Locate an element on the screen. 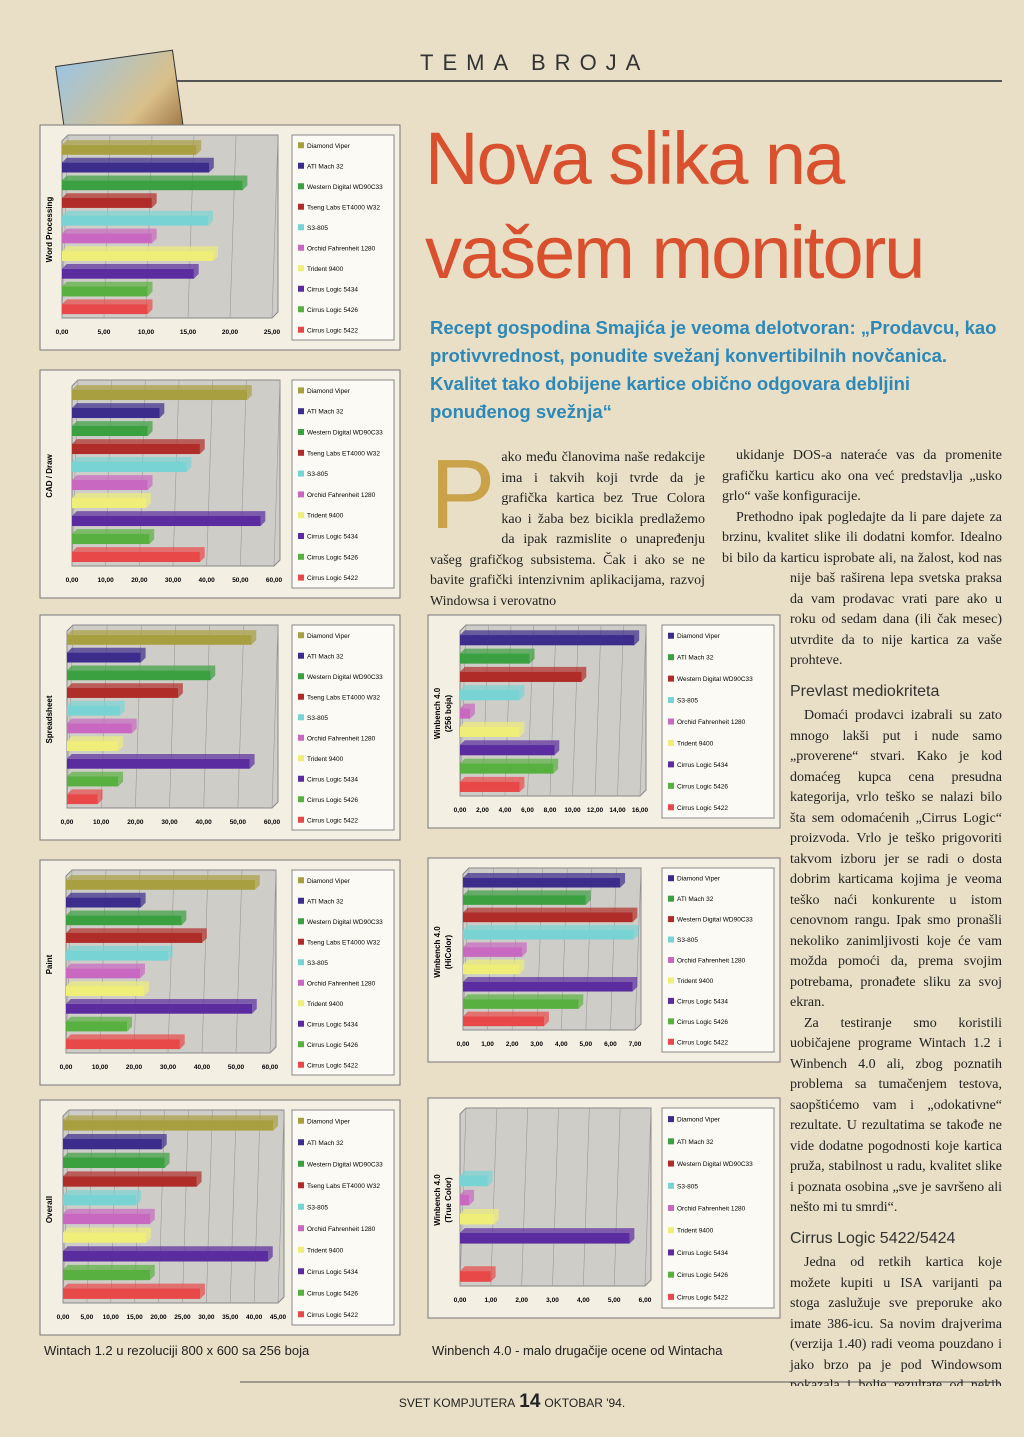  x-tick-label: 5,00 is located at coordinates (87, 1317).